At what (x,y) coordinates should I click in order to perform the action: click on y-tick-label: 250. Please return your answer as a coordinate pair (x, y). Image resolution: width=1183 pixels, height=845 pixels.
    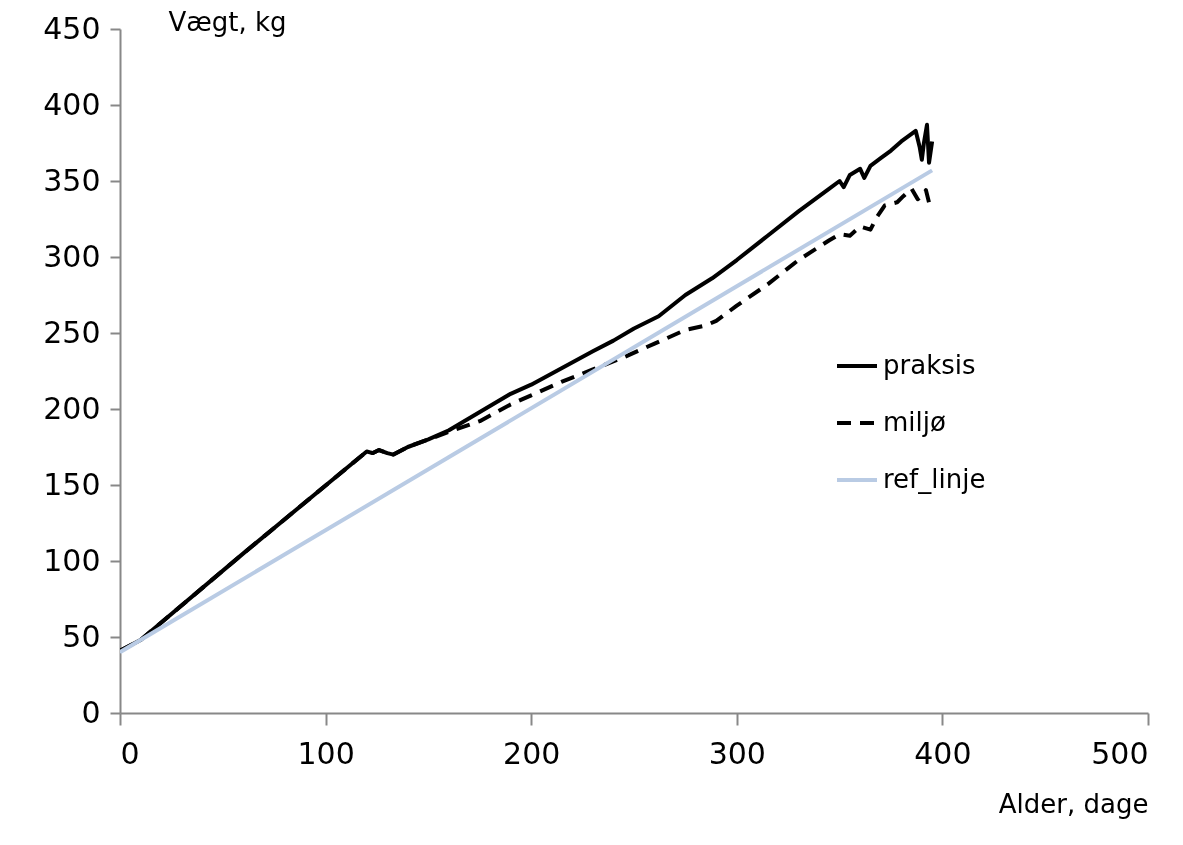
    Looking at the image, I should click on (72, 332).